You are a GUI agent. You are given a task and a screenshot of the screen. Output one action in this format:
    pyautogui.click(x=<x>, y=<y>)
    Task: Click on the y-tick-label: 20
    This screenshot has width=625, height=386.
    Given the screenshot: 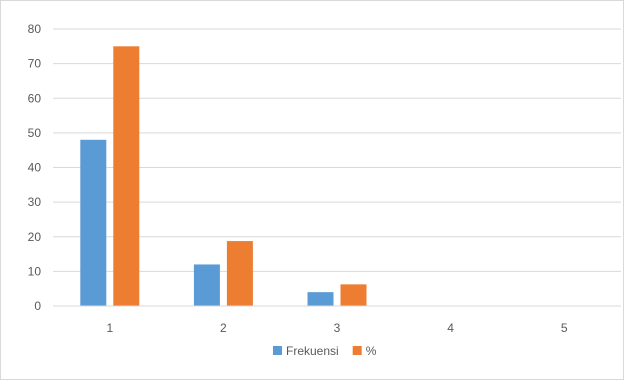 What is the action you would take?
    pyautogui.click(x=35, y=237)
    